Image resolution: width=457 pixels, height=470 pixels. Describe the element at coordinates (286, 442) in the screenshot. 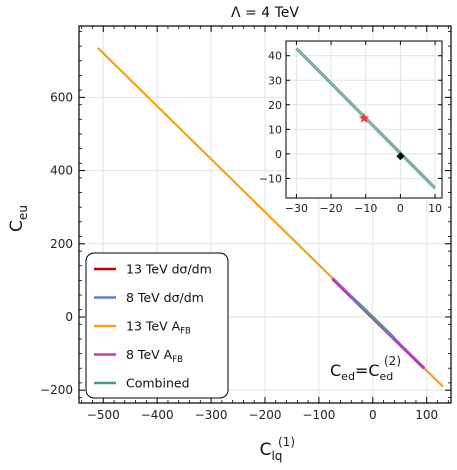

I see `x-axis-label-sup: (1)` at that location.